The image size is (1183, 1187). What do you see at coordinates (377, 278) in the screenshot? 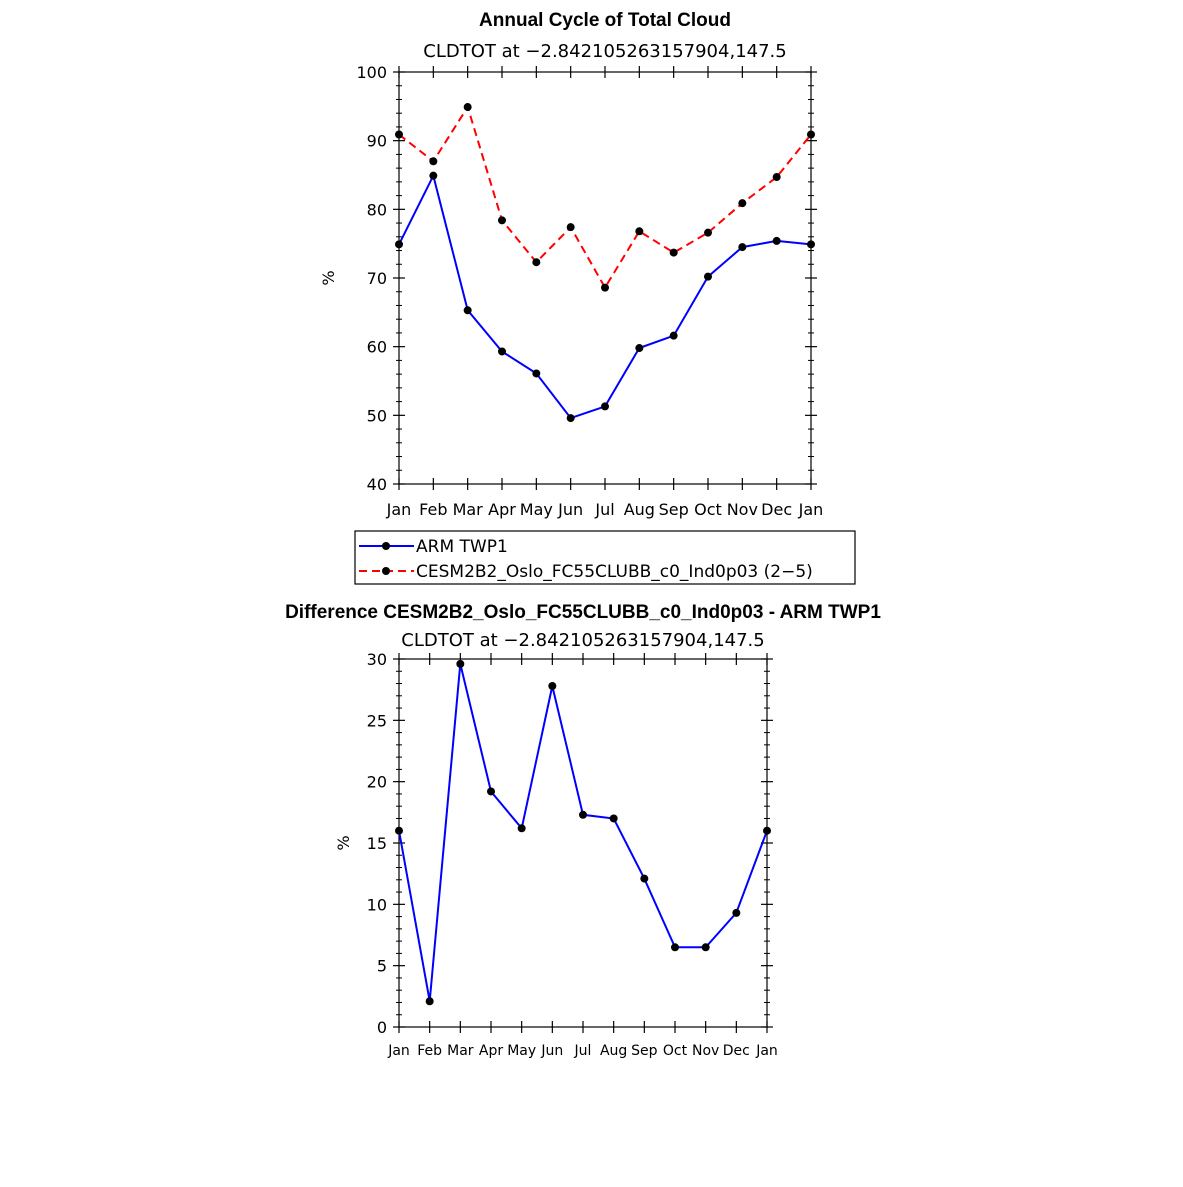
I see `y-tick-label: 70` at bounding box center [377, 278].